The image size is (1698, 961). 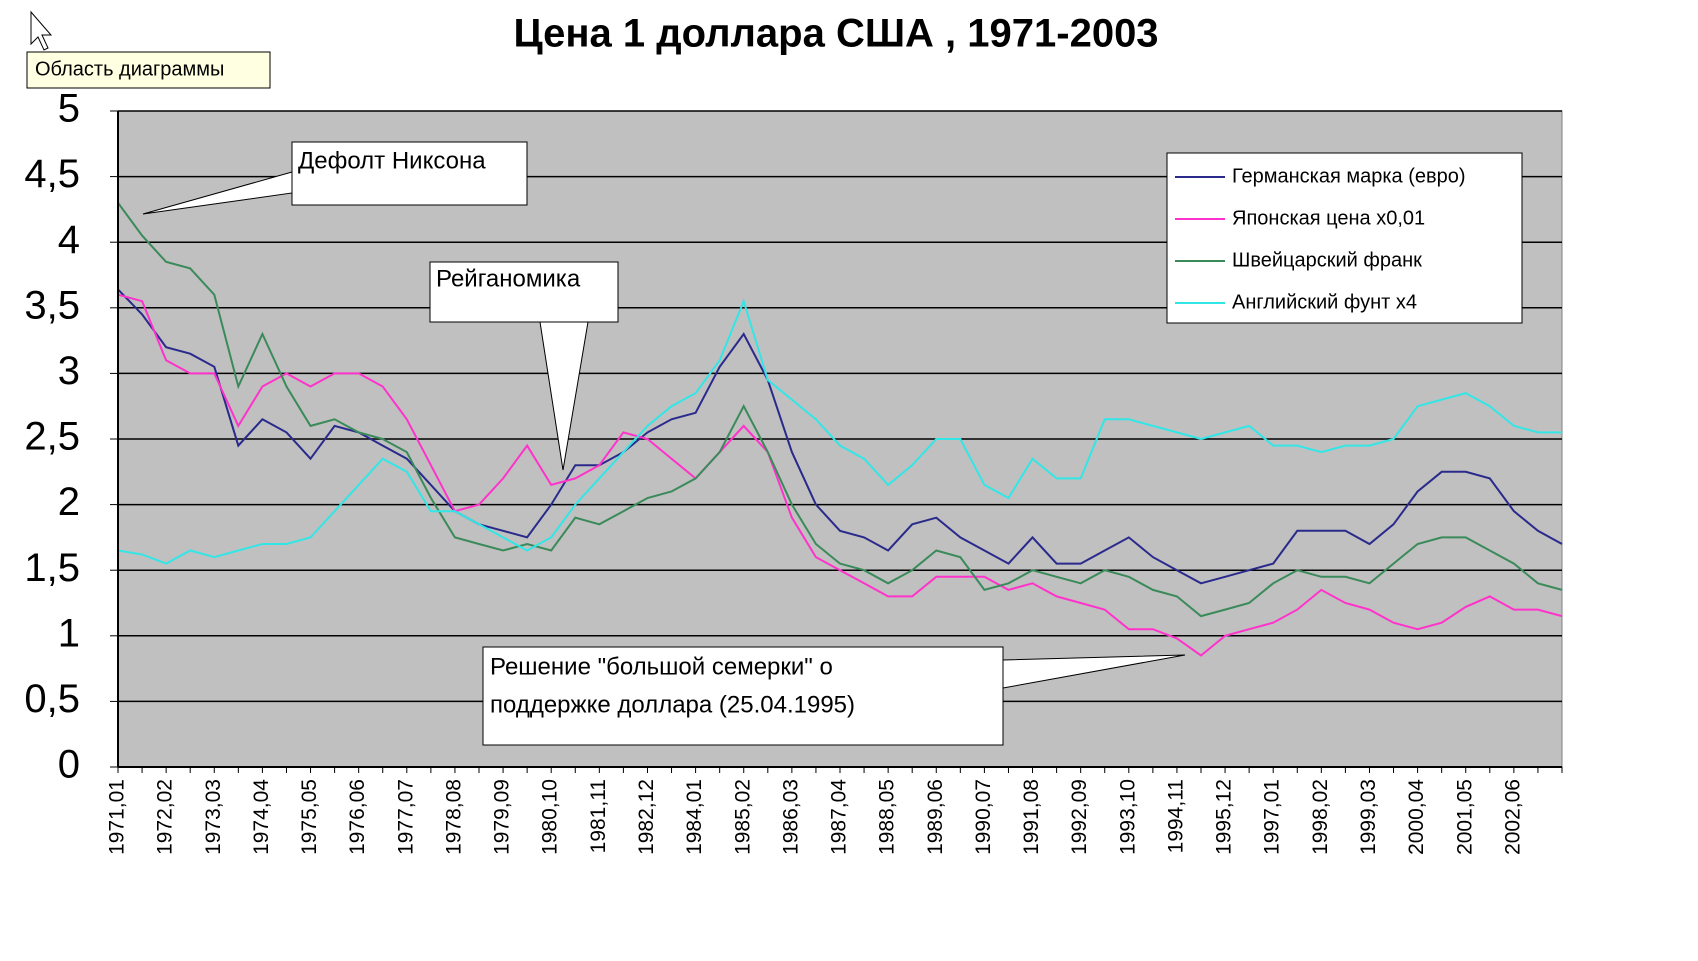 What do you see at coordinates (52, 568) in the screenshot?
I see `y-tick-label: 1,5` at bounding box center [52, 568].